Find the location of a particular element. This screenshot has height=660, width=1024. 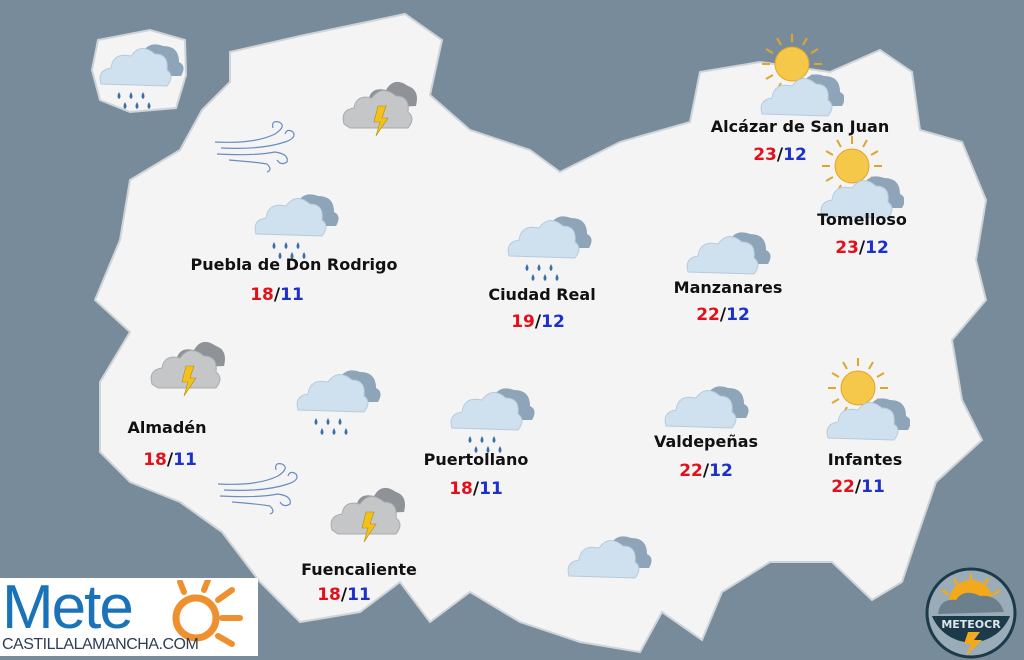

location-name: Ciudad Real is located at coordinates (542, 294).